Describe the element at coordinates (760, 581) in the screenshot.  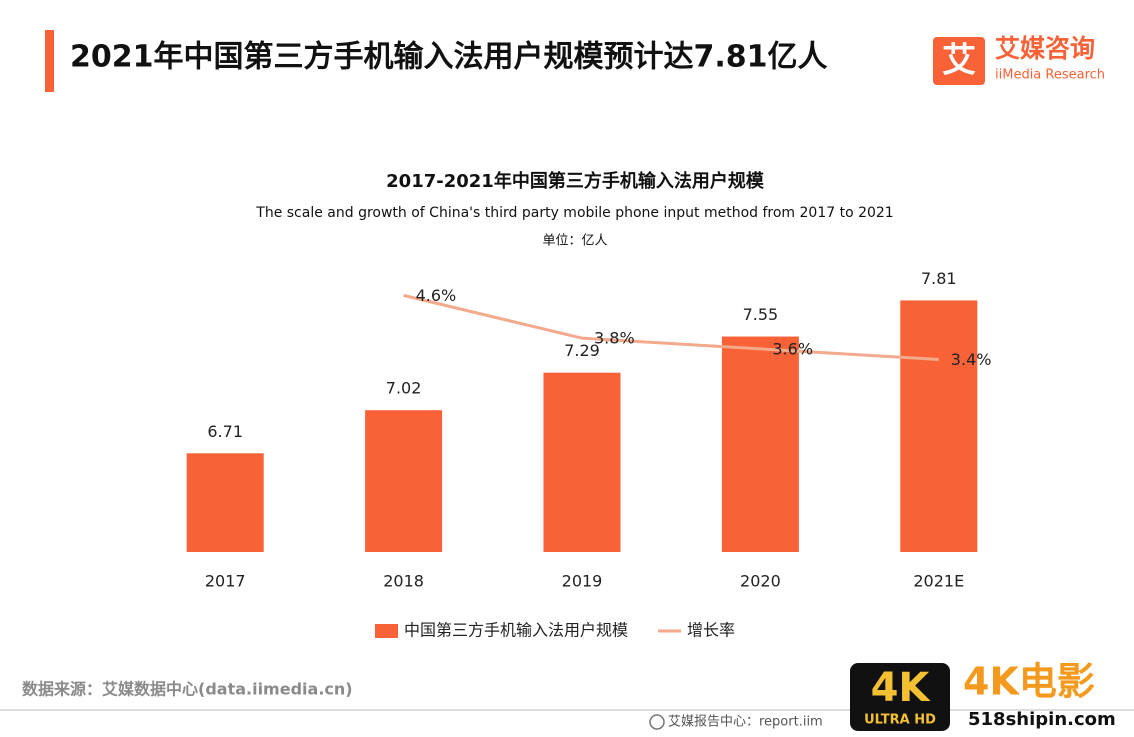
I see `x-tick-label: 2020` at that location.